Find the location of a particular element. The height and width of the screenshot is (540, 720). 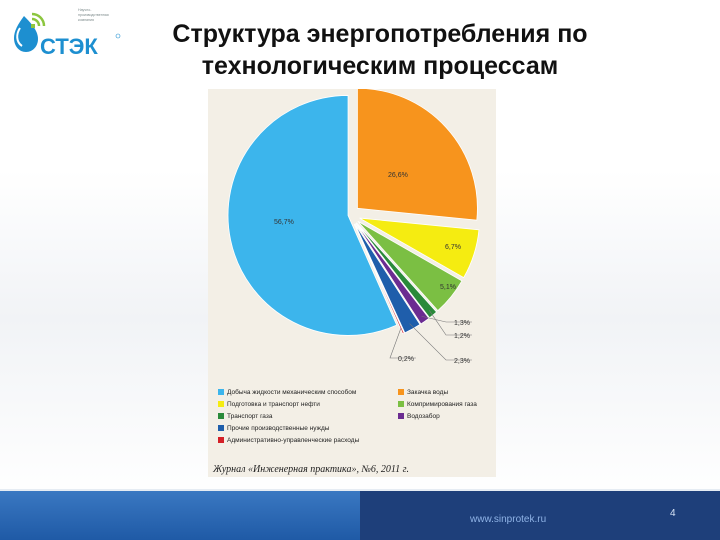

pie-data-label: 6,7% is located at coordinates (453, 247).